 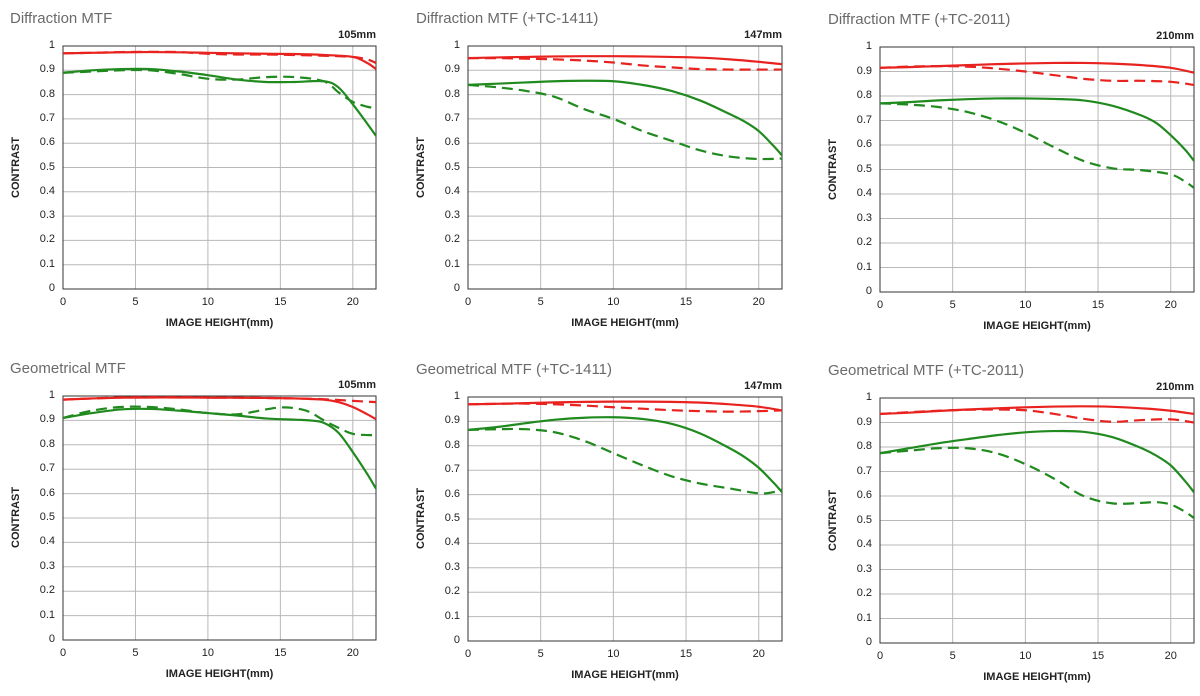 I want to click on chart-title: Geometrical MTF (+TC-1411), so click(x=514, y=369).